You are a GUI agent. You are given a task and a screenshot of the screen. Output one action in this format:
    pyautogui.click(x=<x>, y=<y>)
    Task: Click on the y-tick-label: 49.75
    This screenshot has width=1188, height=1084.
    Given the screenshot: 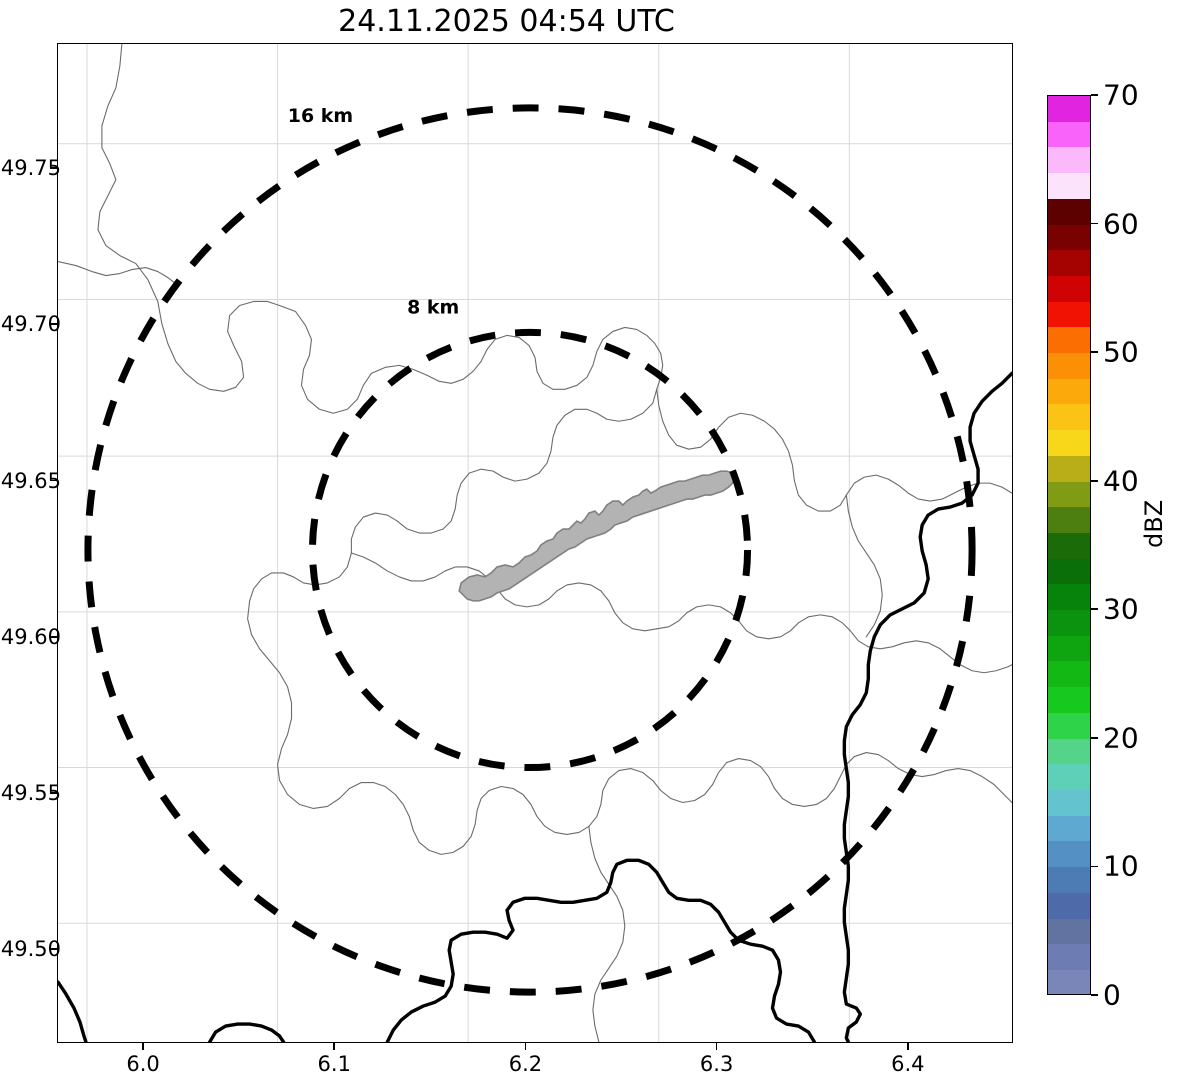 What is the action you would take?
    pyautogui.click(x=30, y=168)
    